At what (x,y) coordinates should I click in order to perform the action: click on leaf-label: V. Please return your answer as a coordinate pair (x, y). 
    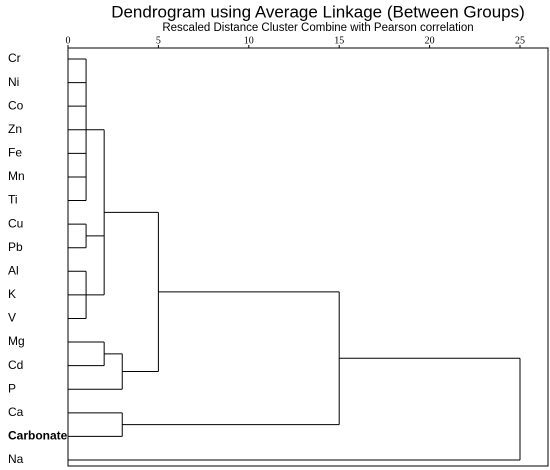
    Looking at the image, I should click on (12, 318).